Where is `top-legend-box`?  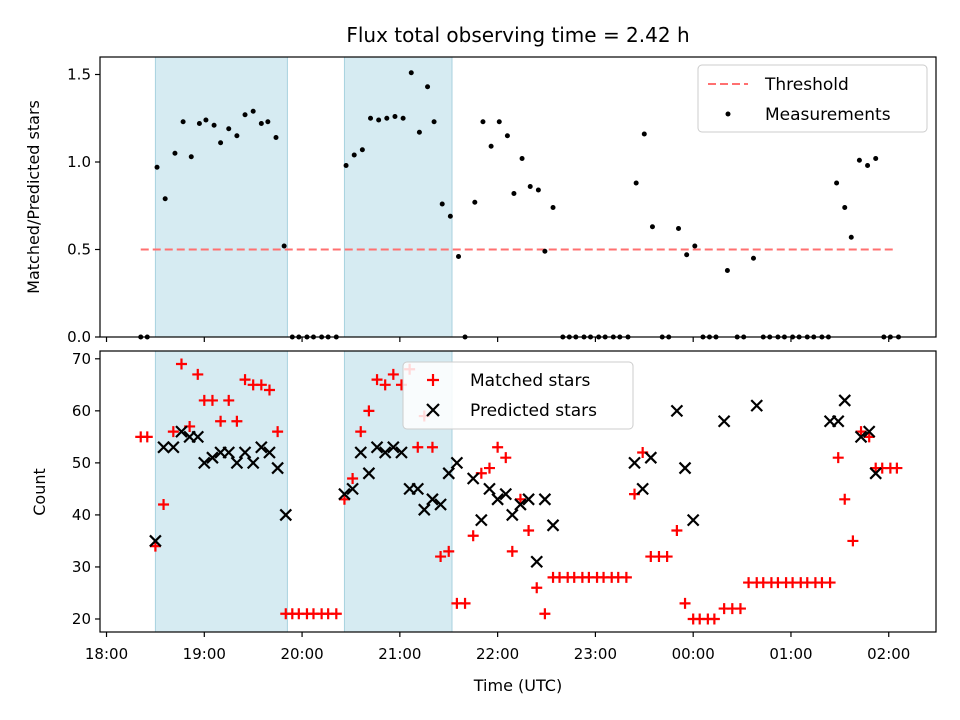 top-legend-box is located at coordinates (812, 98).